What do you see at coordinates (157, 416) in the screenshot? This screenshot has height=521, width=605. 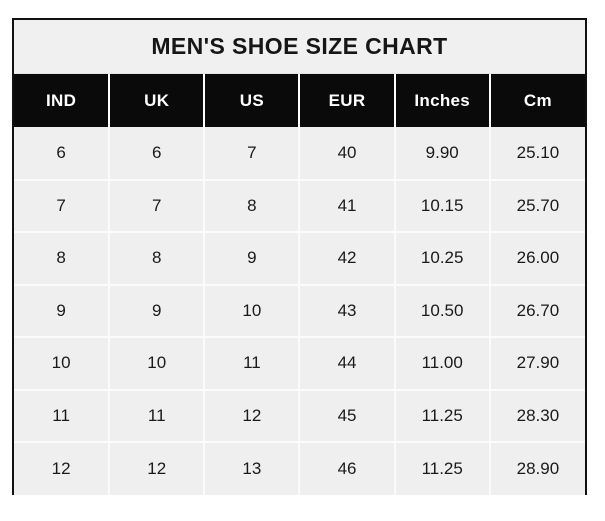 I see `cell-uk: 11` at bounding box center [157, 416].